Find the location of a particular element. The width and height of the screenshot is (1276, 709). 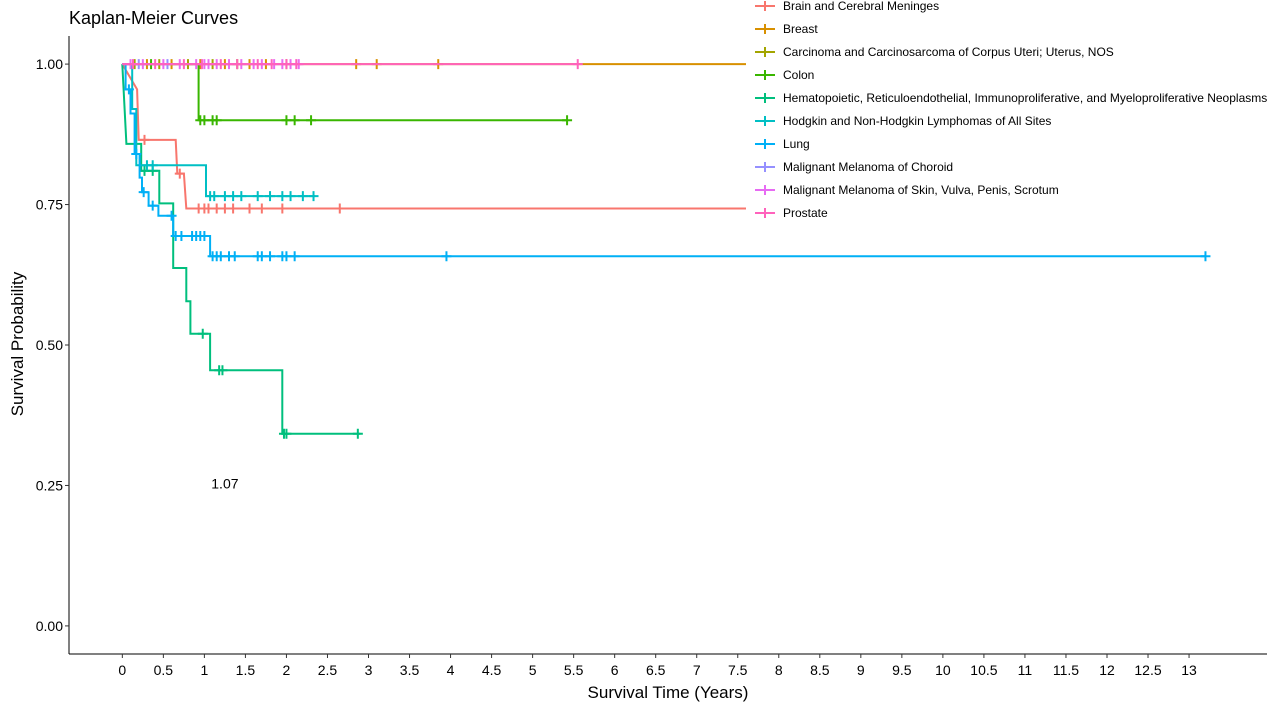

x-tick-label: 9 is located at coordinates (861, 670).